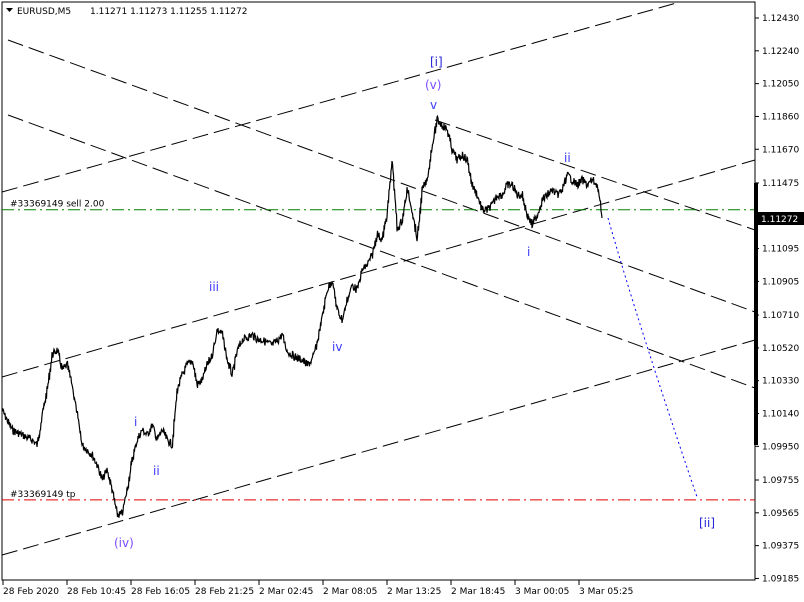 This screenshot has height=602, width=804. I want to click on price-tick-label: 1.10140, so click(780, 415).